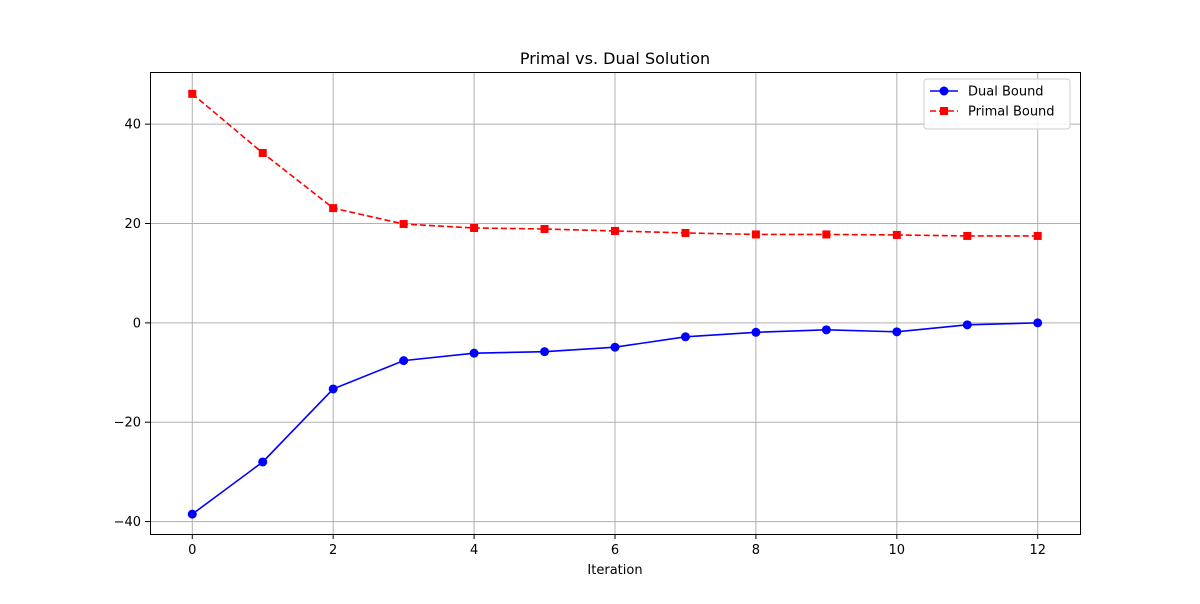 This screenshot has width=1200, height=604. I want to click on x-axis-label: Iteration, so click(614, 570).